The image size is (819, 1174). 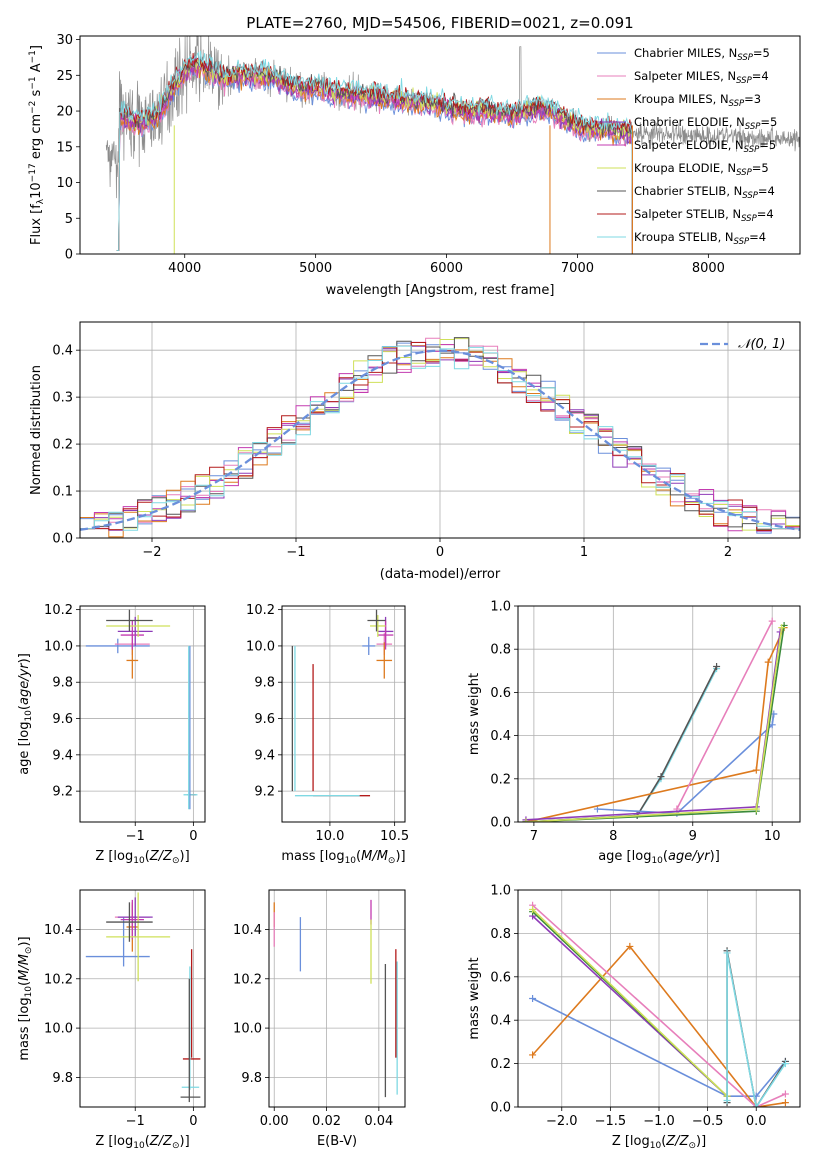 I want to click on x-axis-label: (data-model)/error, so click(x=440, y=574).